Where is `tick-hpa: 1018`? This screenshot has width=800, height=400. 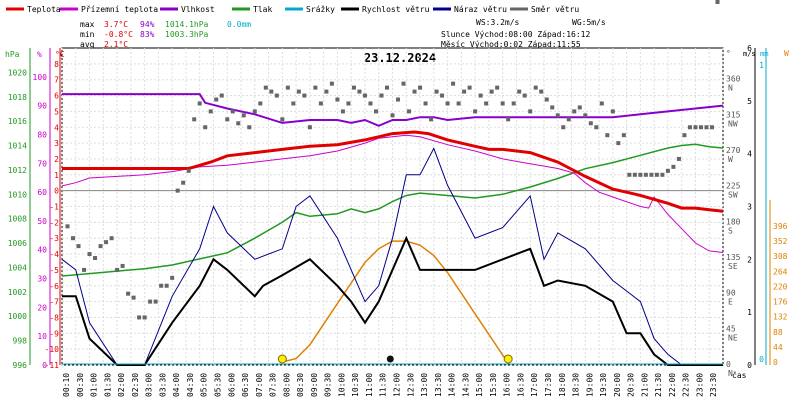 tick-hpa: 1018 is located at coordinates (17, 97).